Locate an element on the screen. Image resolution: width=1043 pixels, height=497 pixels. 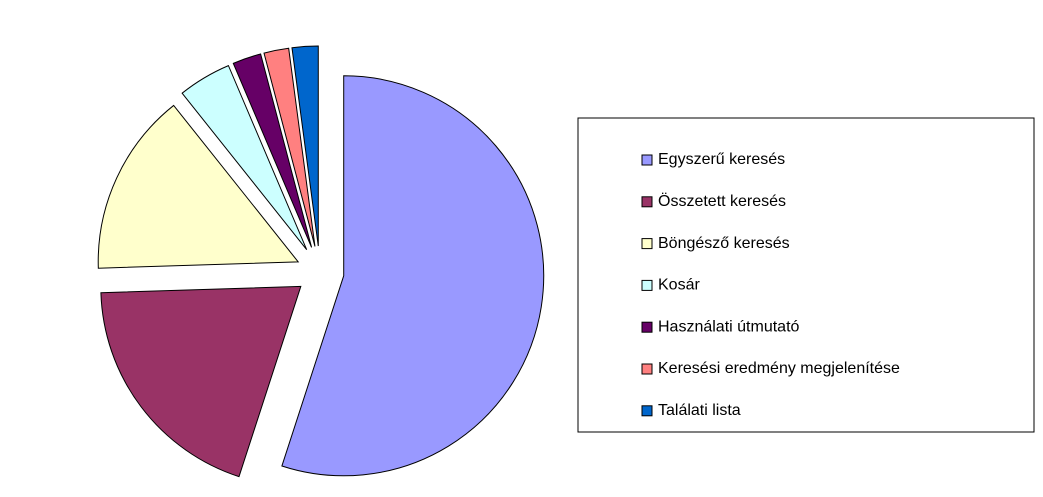
legend-label: Kosár is located at coordinates (679, 285).